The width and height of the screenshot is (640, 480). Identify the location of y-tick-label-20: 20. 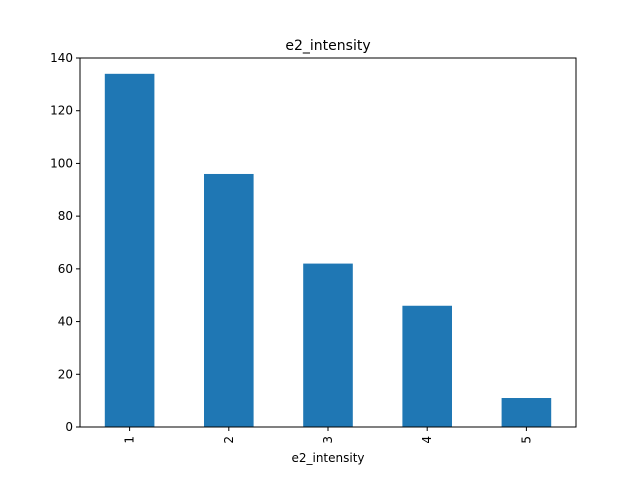
(65, 374).